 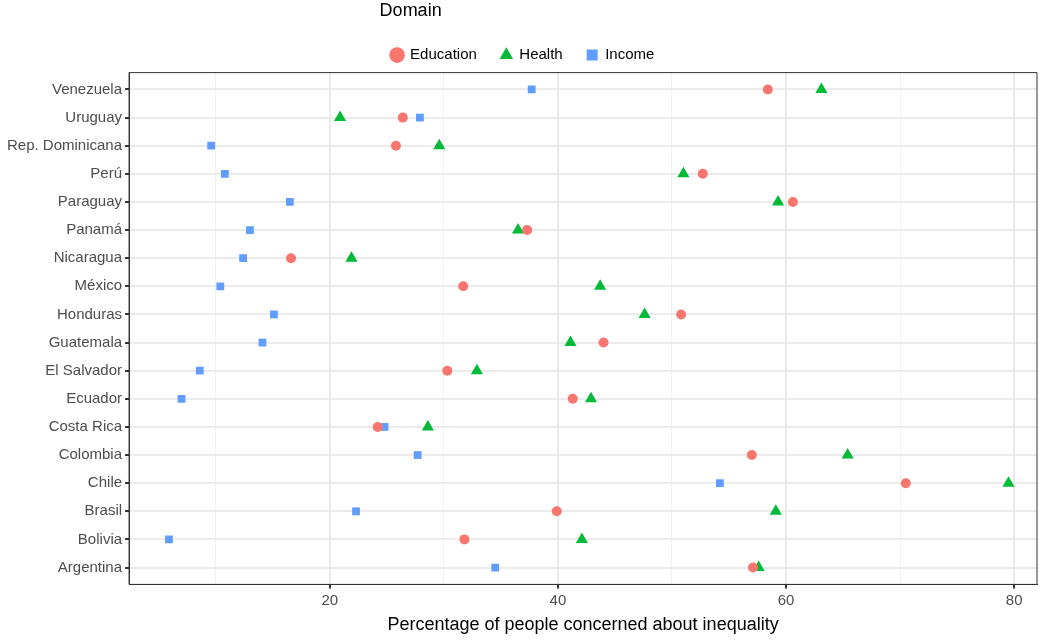 I want to click on y-tick-label: Argentina, so click(x=90, y=566).